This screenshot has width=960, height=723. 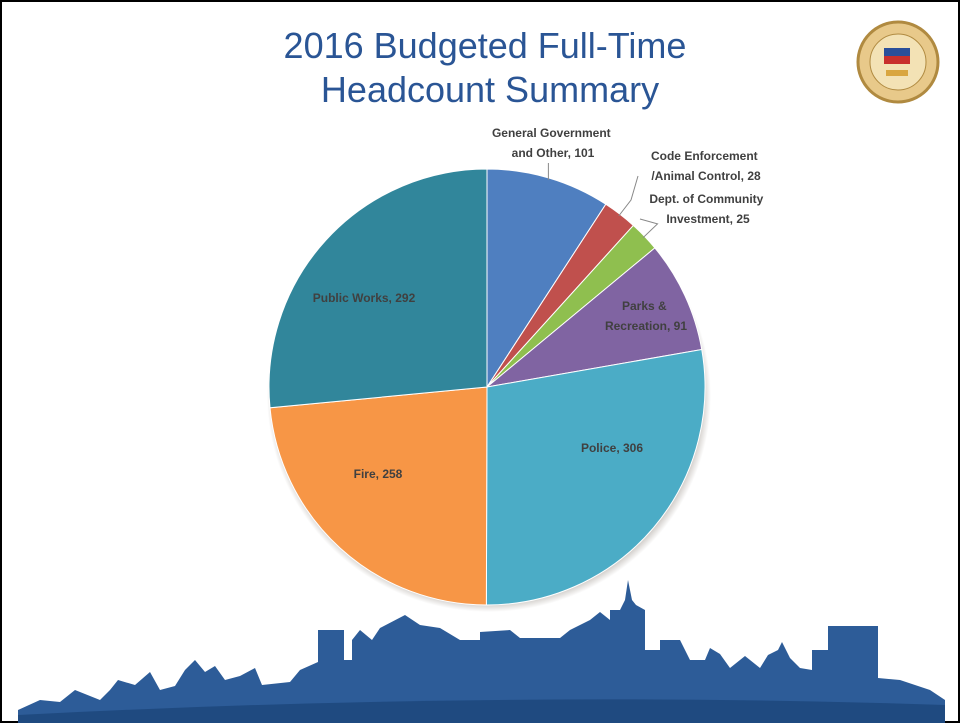 I want to click on data-label: Public Works, 292, so click(x=364, y=298).